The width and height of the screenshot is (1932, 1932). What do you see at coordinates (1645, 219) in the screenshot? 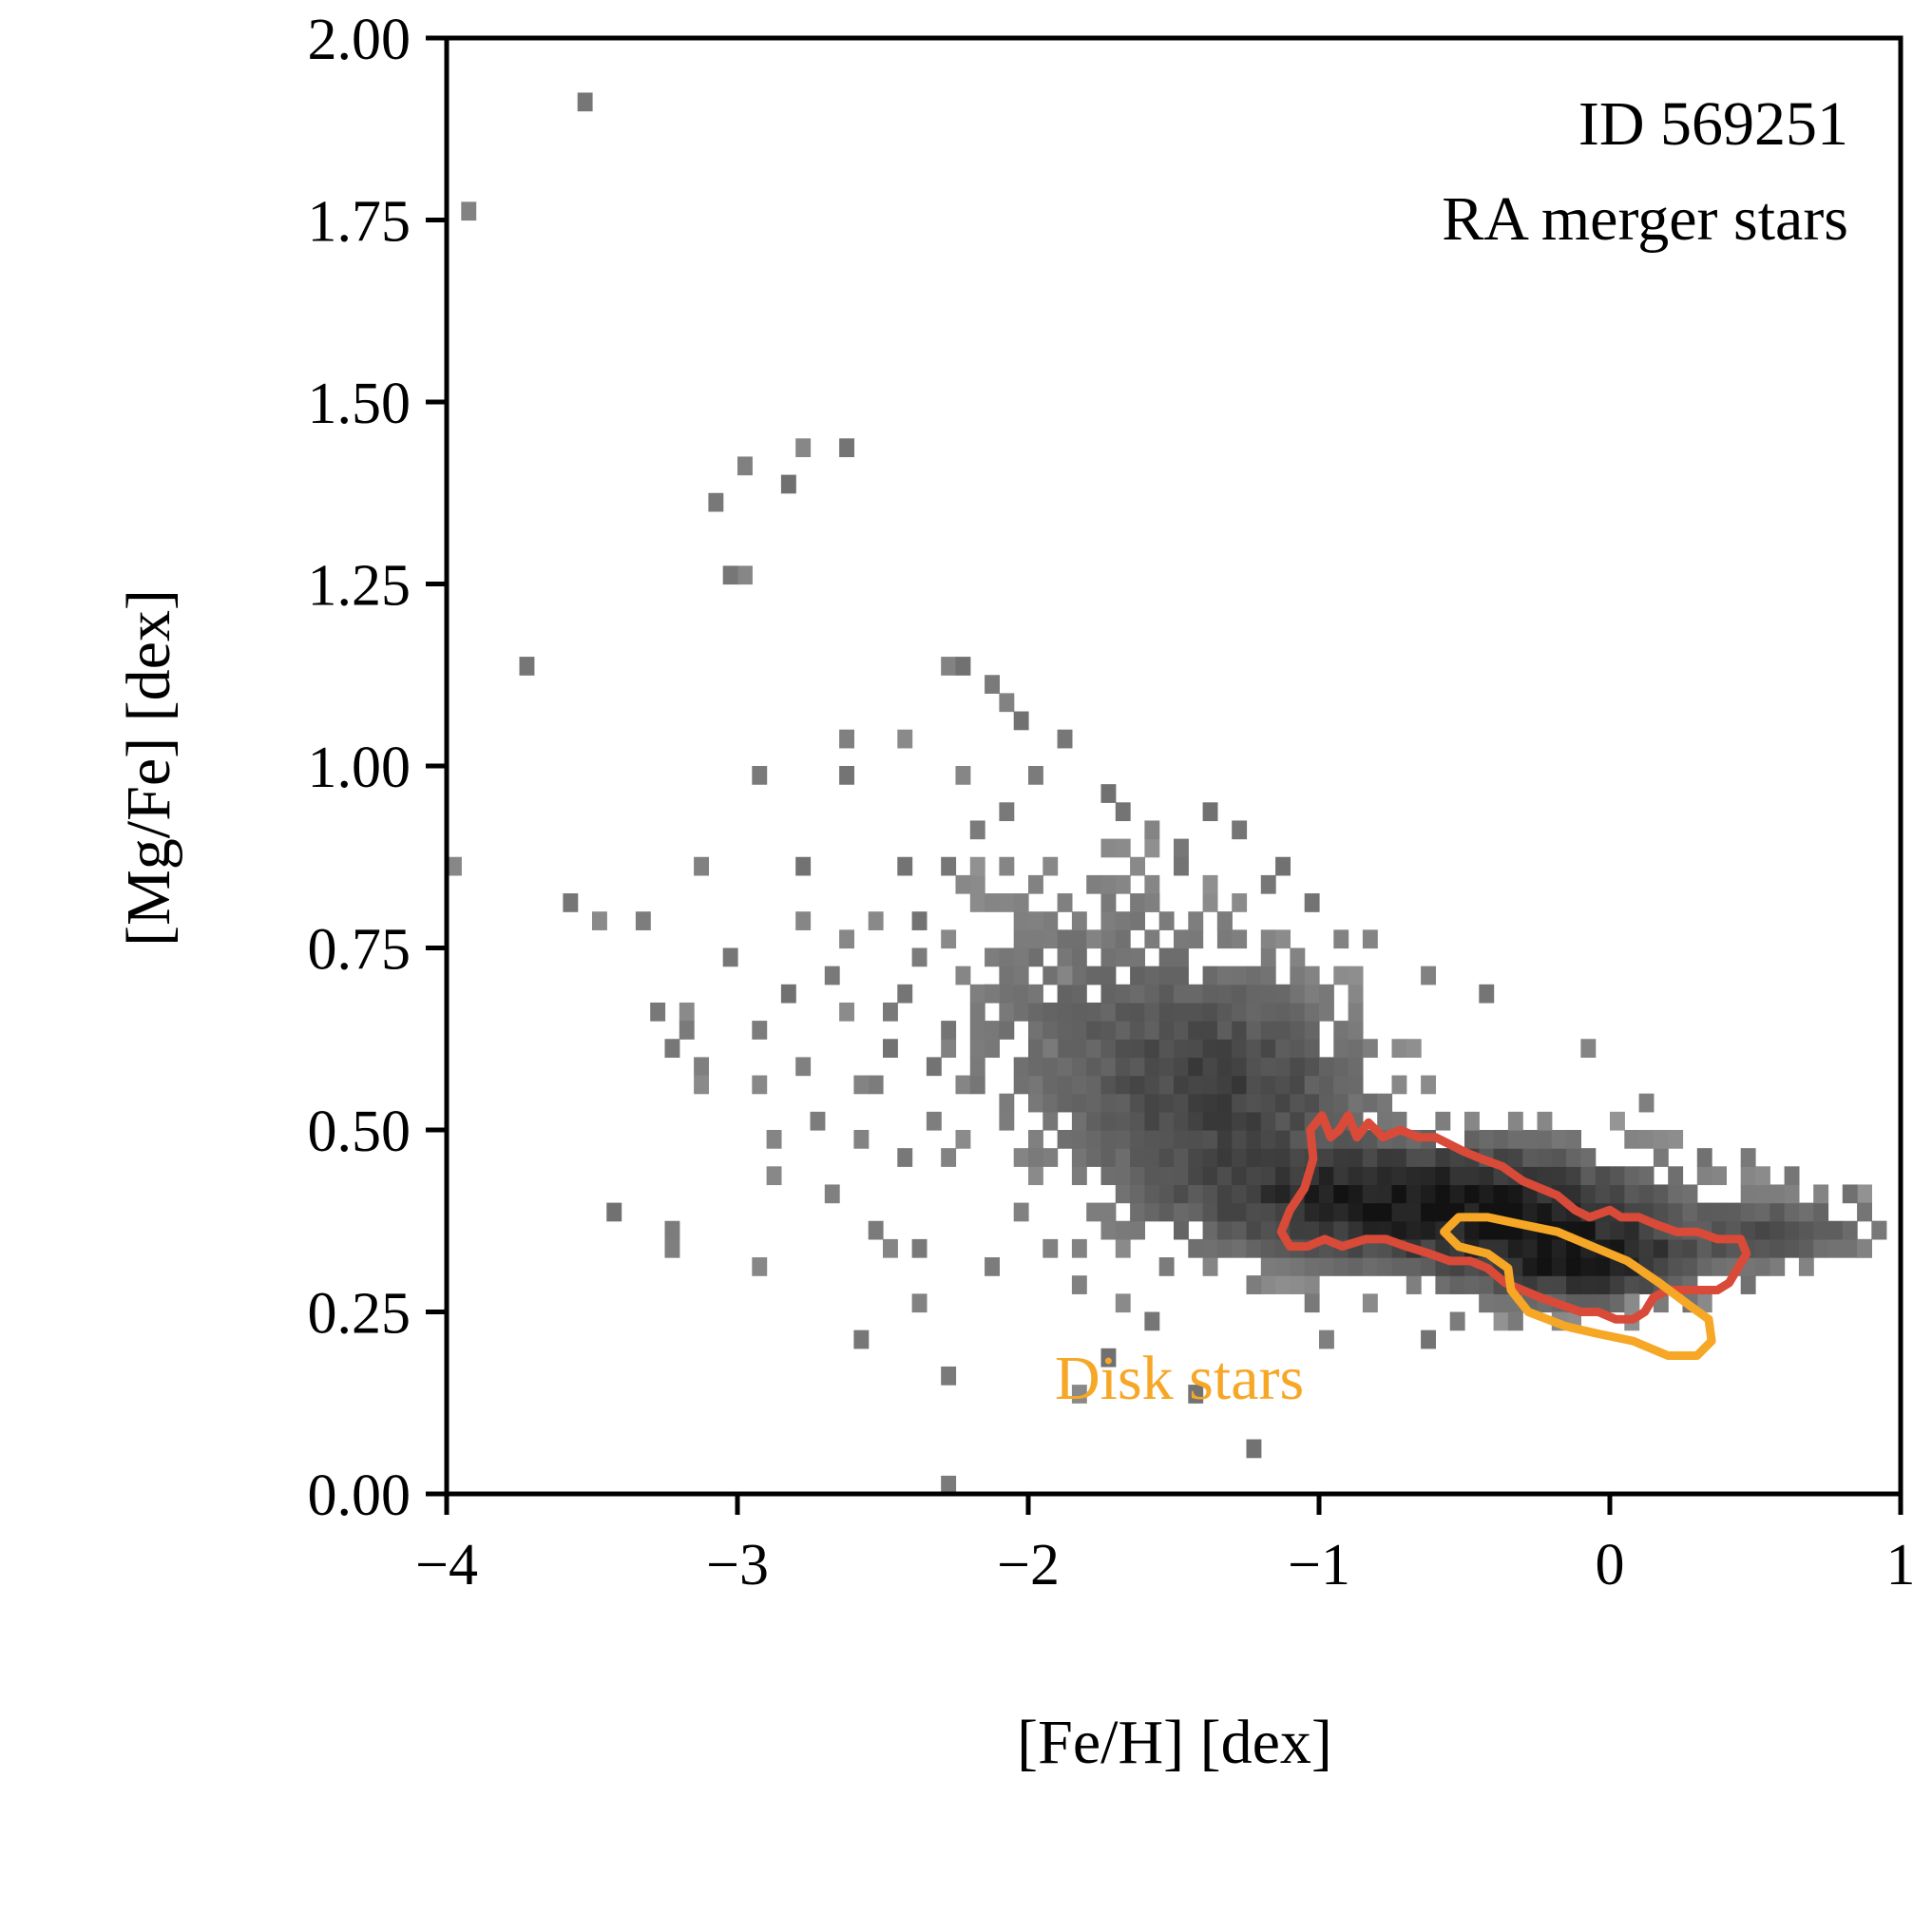
I see `annotation-label: RA merger stars` at bounding box center [1645, 219].